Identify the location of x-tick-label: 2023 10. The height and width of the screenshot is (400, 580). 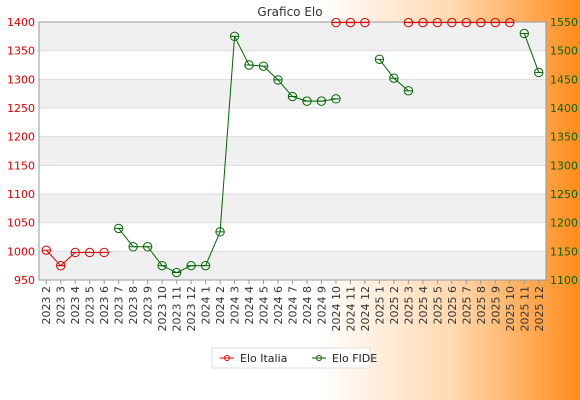
(162, 309).